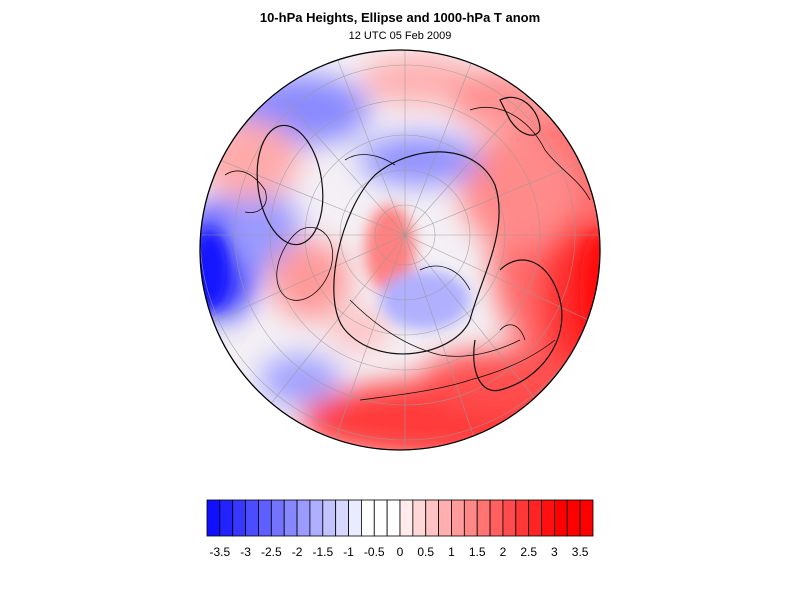 This screenshot has width=800, height=600. Describe the element at coordinates (245, 552) in the screenshot. I see `colorbar-tick-label: -3` at that location.